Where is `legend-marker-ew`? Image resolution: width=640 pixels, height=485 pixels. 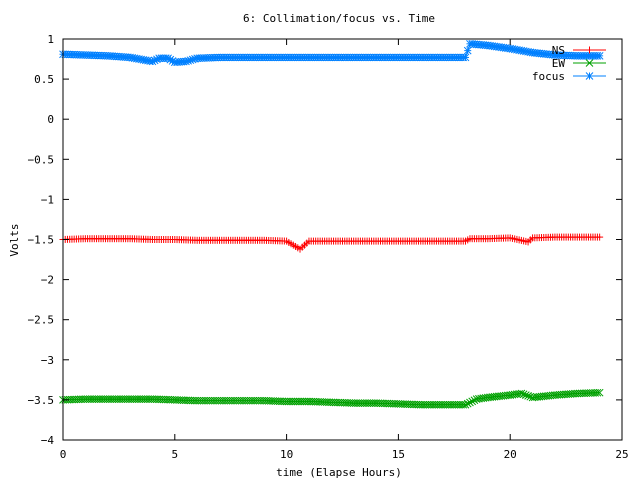 legend-marker-ew is located at coordinates (589, 63).